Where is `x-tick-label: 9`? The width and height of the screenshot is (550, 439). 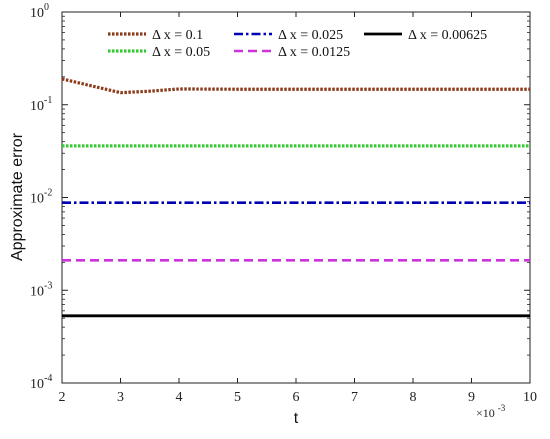
x-tick-label: 9 is located at coordinates (471, 397).